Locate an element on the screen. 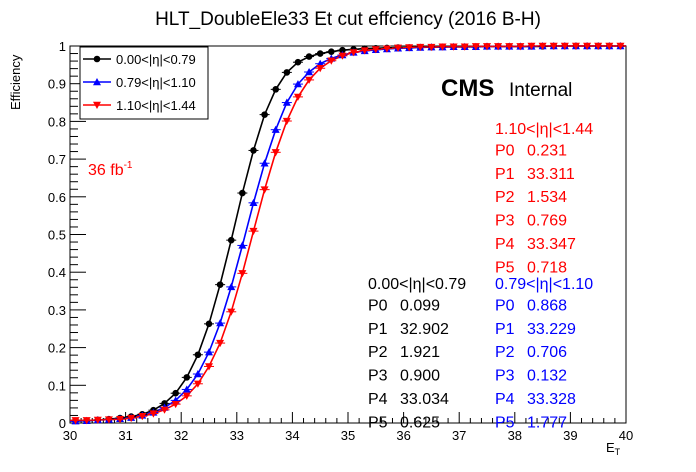  y-tick-label: 0.1 is located at coordinates (57, 385).